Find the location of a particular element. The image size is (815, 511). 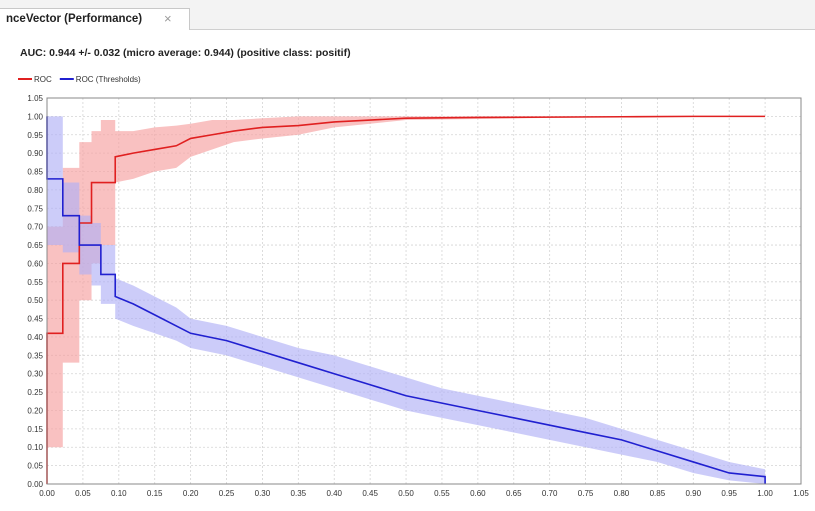

x-tick-label: 0.85 is located at coordinates (658, 493).